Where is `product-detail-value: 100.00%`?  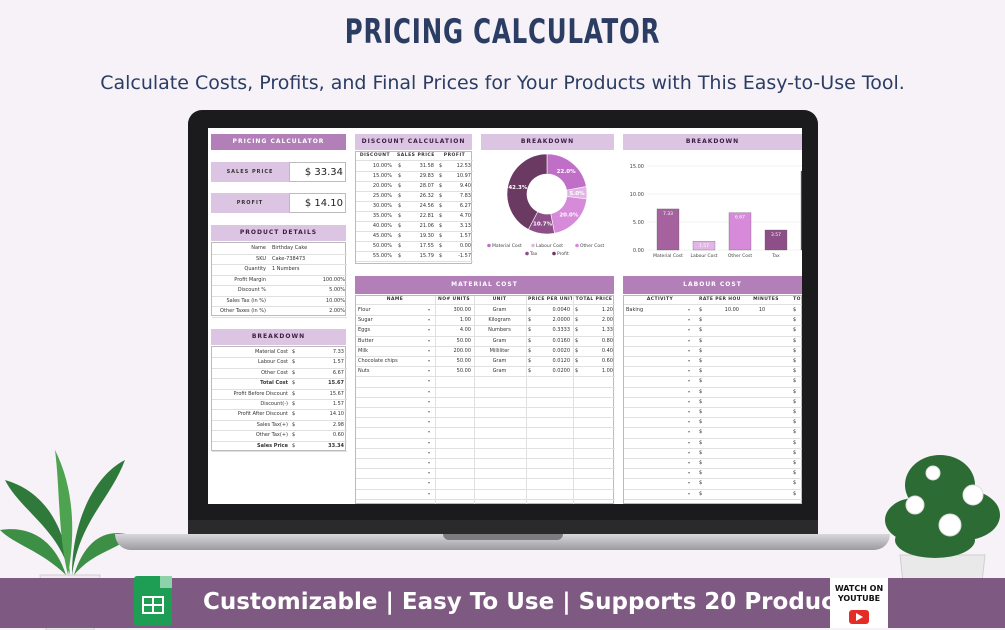
product-detail-value: 100.00% is located at coordinates (333, 279).